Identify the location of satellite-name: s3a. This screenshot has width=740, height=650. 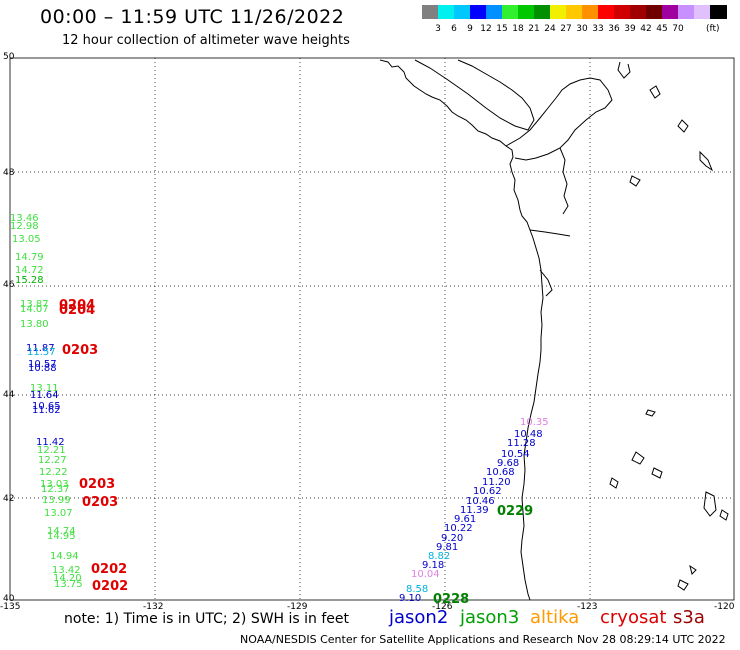
(689, 617).